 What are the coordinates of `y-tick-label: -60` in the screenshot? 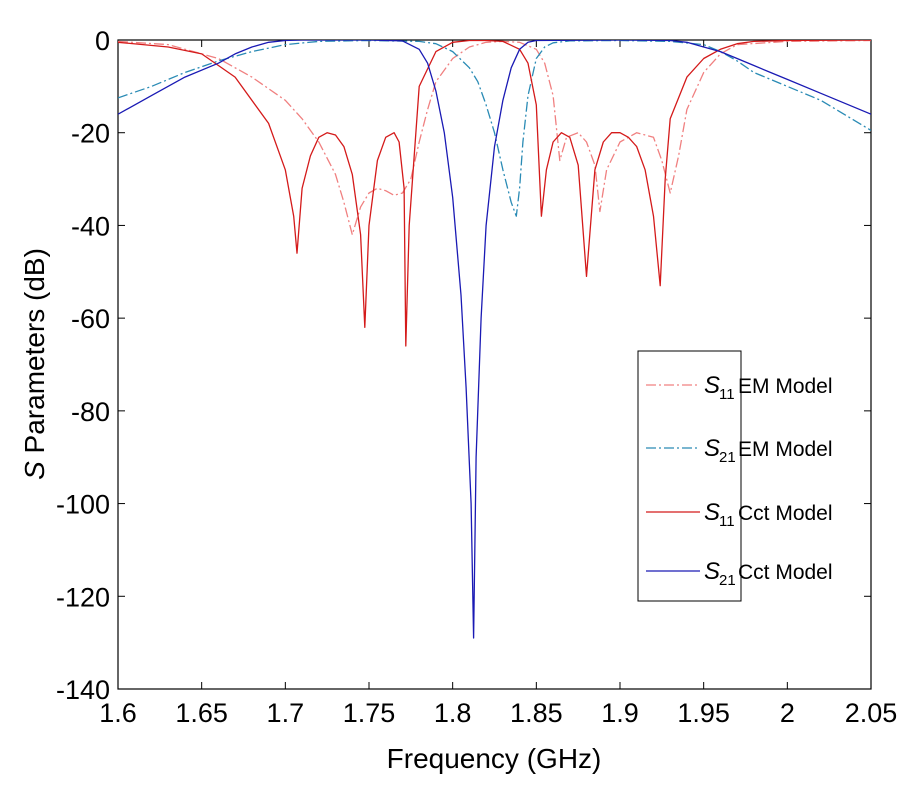 It's located at (90, 319).